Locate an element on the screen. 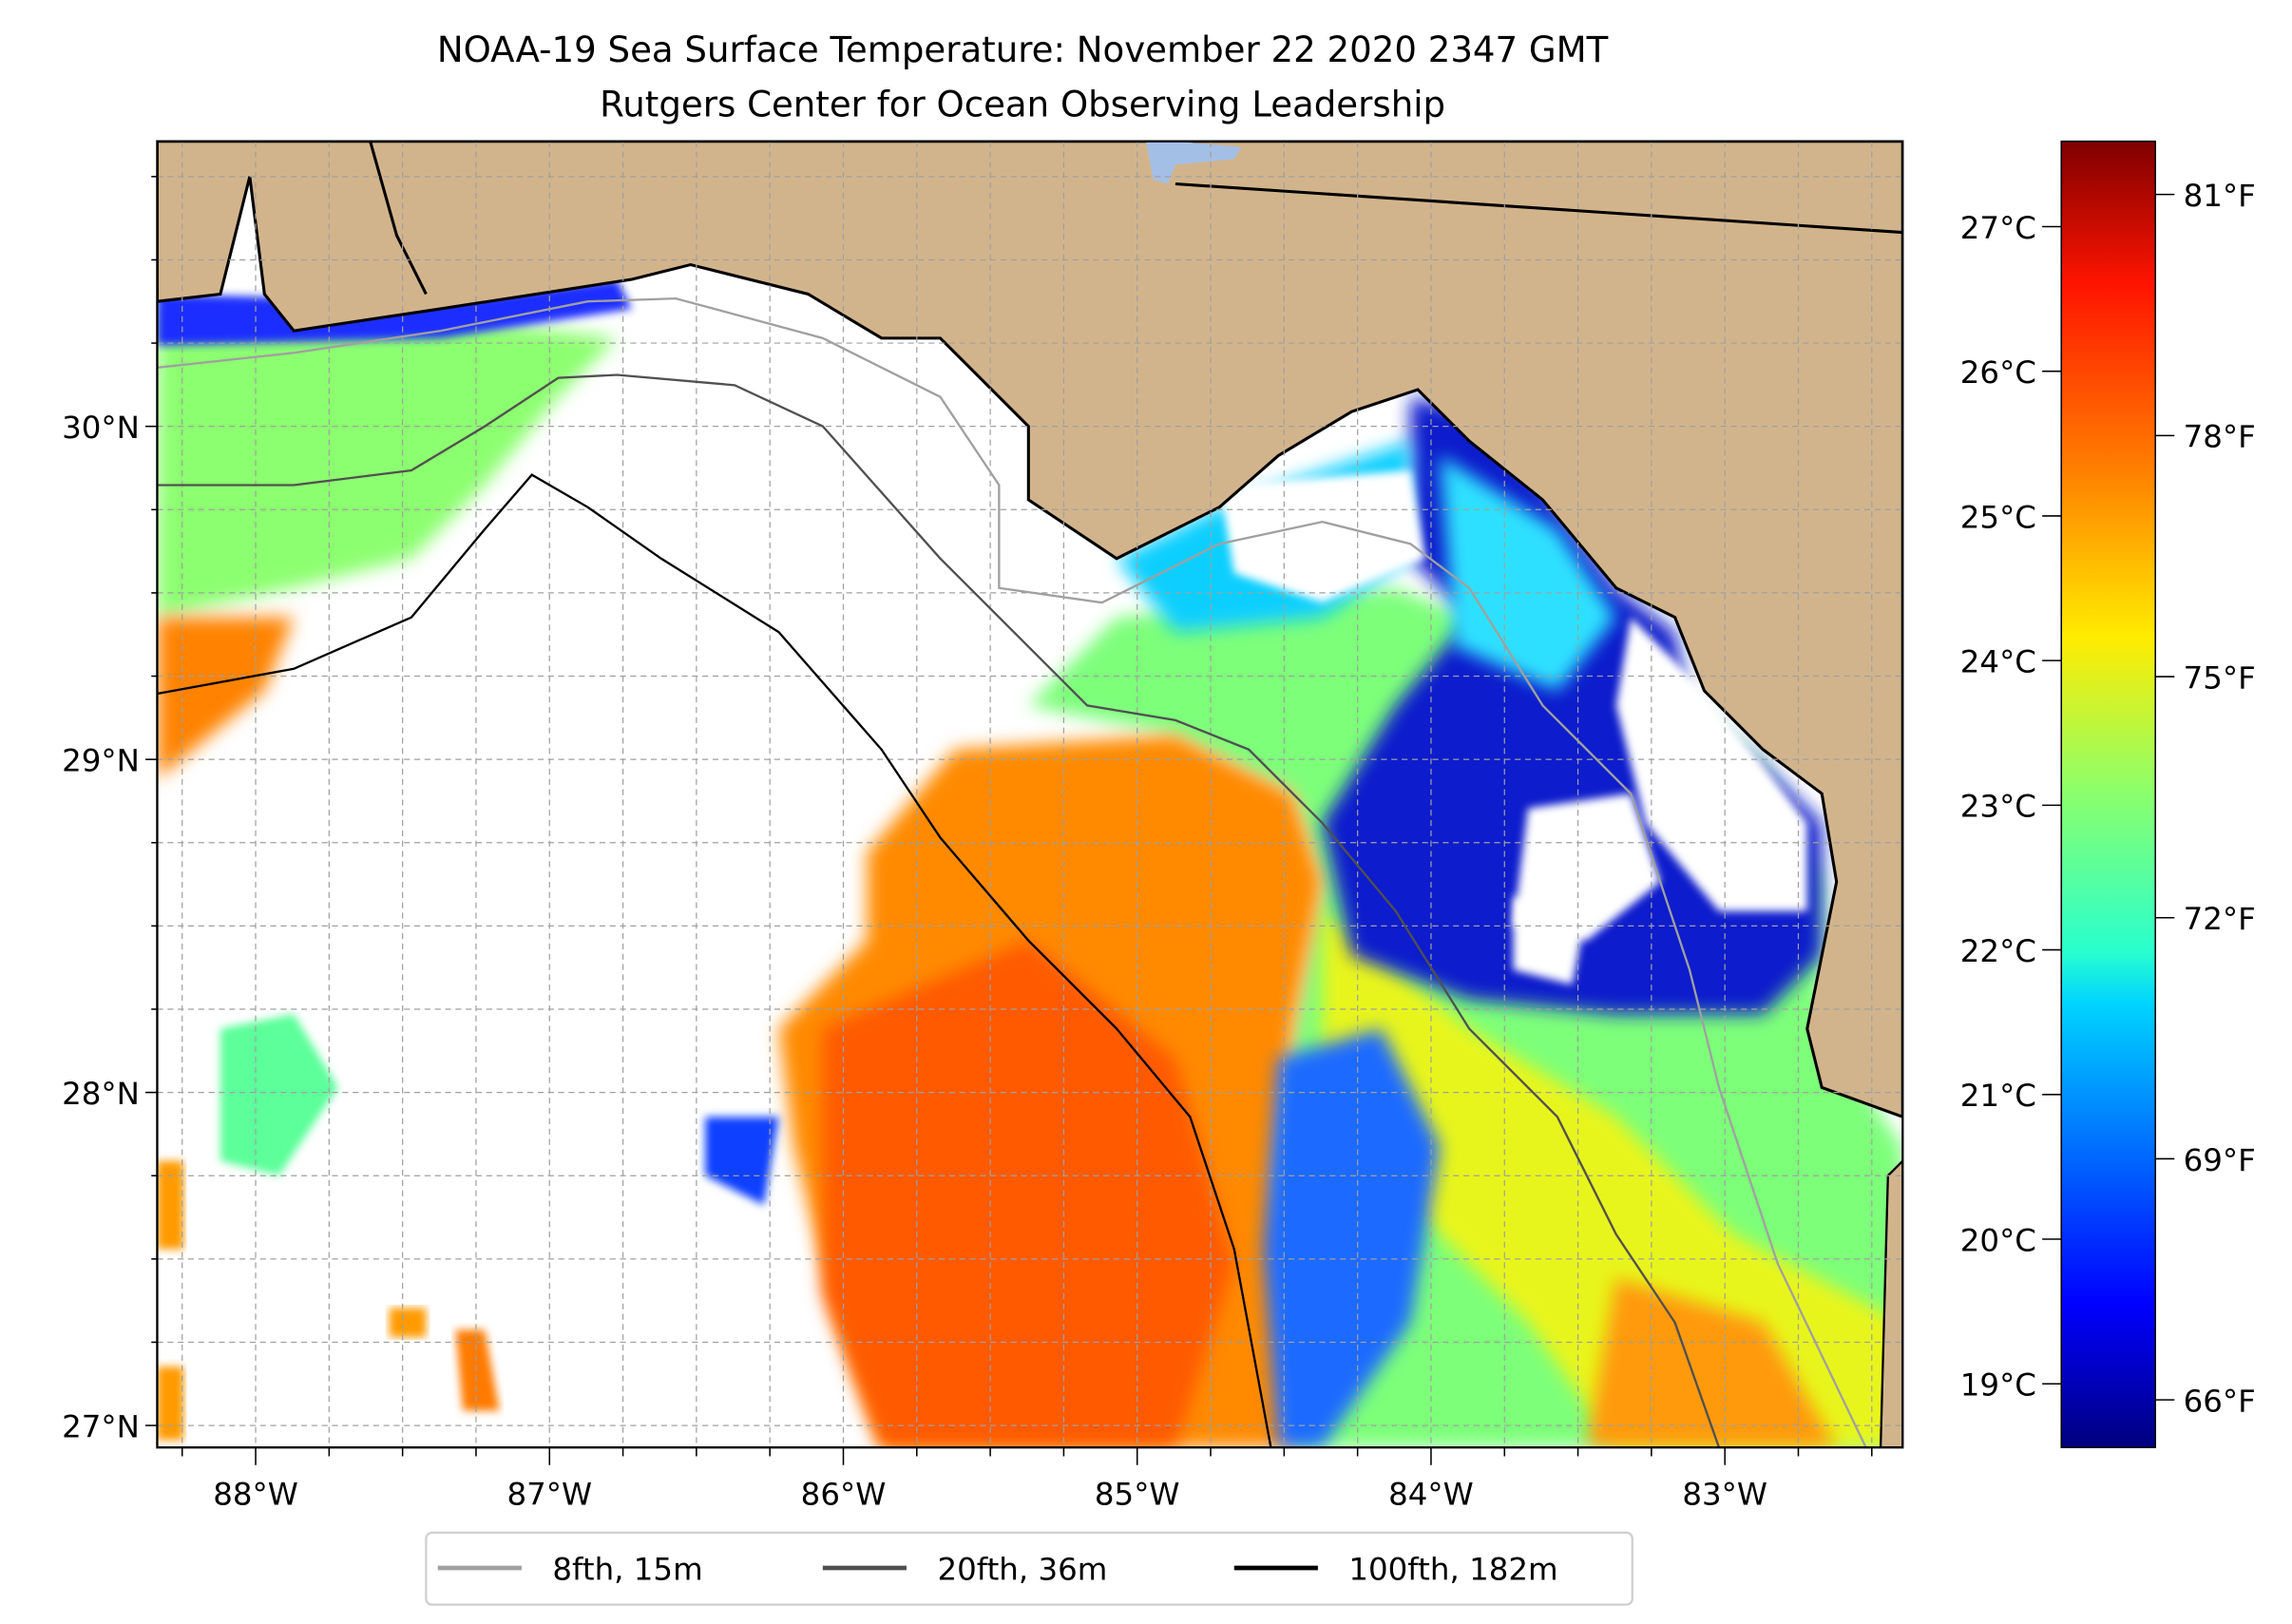  lon-tick-label: 86°W is located at coordinates (844, 1495).